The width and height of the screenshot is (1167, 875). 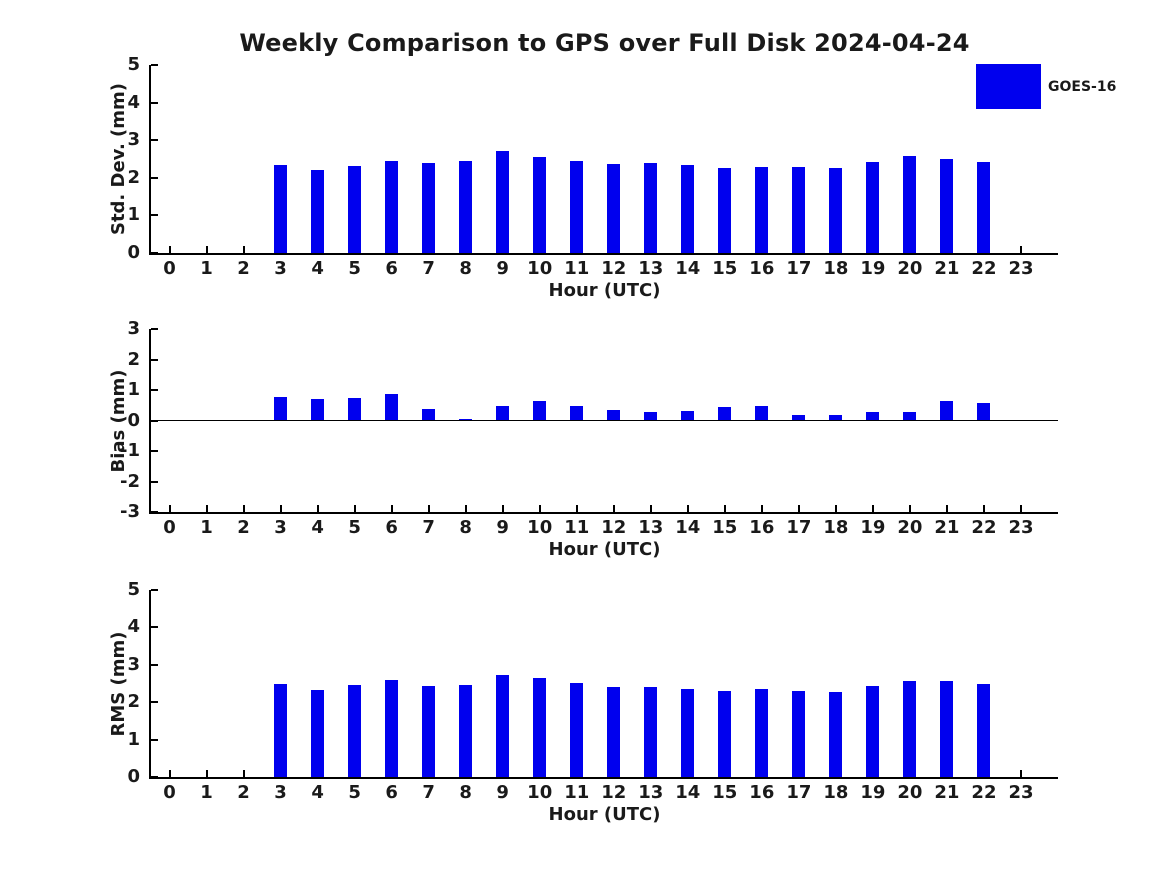 I want to click on x-tick-label: 7, so click(x=428, y=792).